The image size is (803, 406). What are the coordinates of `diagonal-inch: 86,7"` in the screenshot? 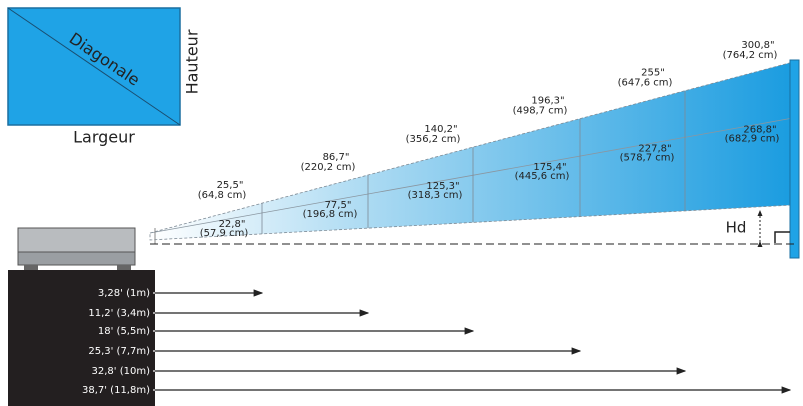 It's located at (336, 157).